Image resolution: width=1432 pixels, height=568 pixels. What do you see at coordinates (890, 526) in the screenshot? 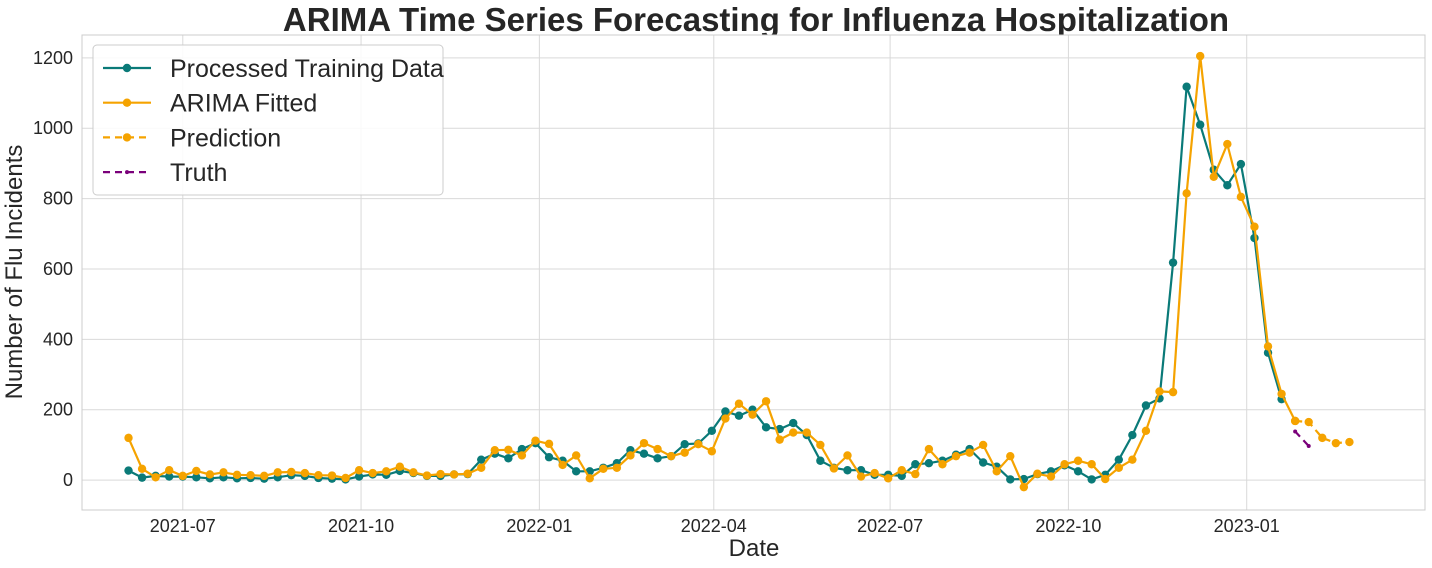
I see `x-tick-label: 2022-07` at bounding box center [890, 526].